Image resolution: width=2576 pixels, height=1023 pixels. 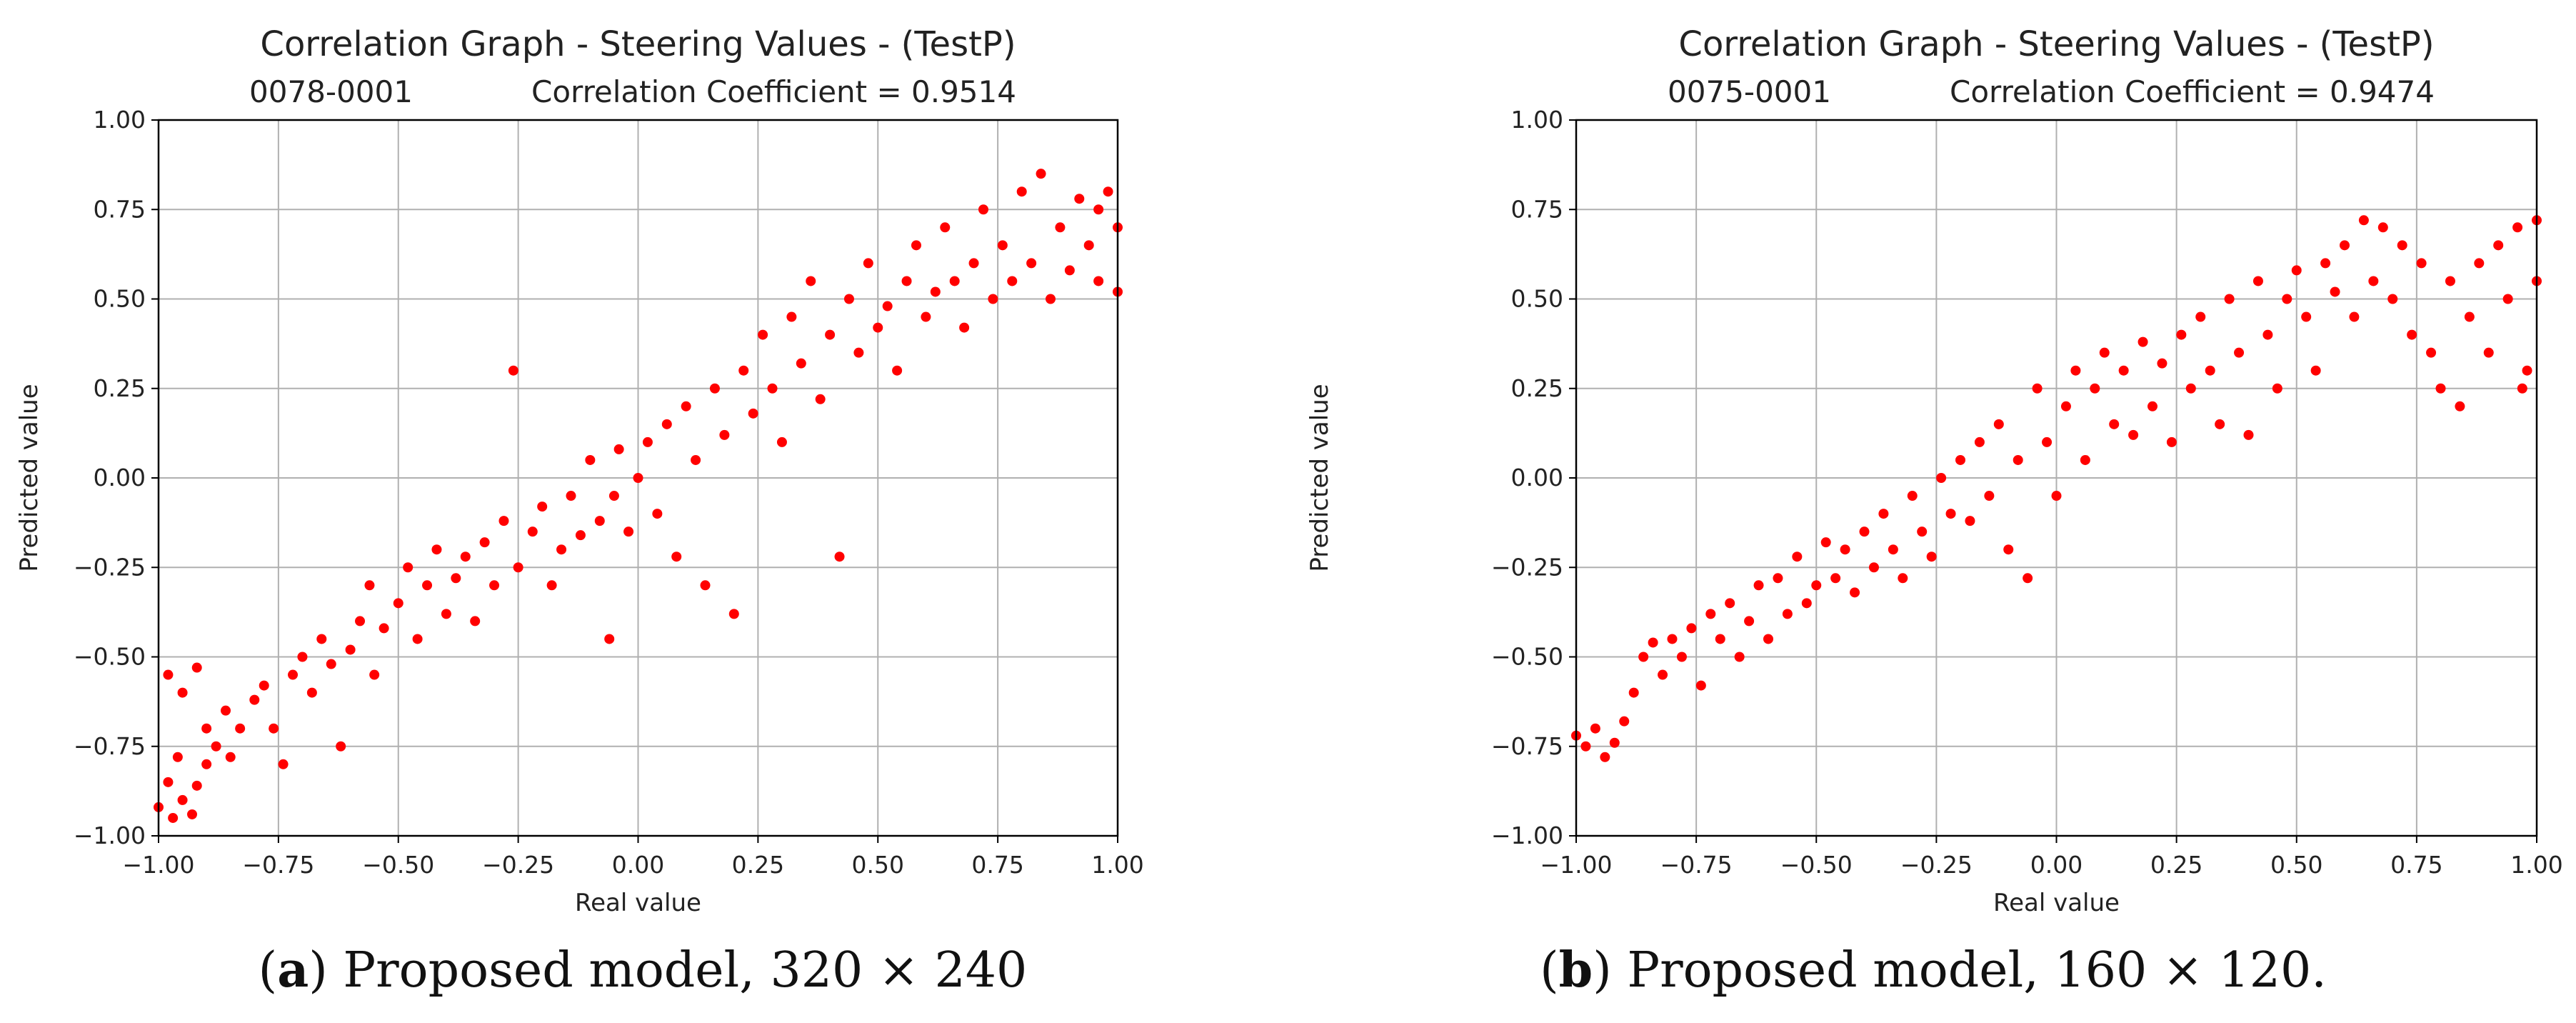 I want to click on x-tick-label: −0.25, so click(x=518, y=865).